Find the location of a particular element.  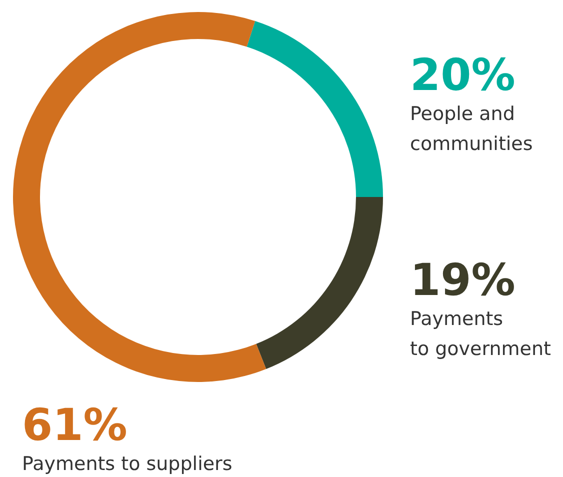

data-label: 19% is located at coordinates (463, 280).